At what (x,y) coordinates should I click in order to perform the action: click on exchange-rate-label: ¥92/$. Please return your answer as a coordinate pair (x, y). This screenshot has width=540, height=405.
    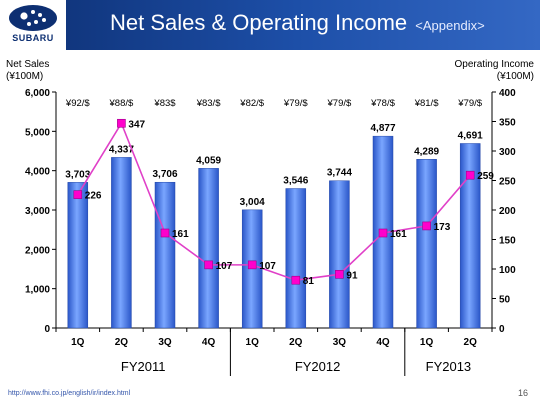
    Looking at the image, I should click on (77, 103).